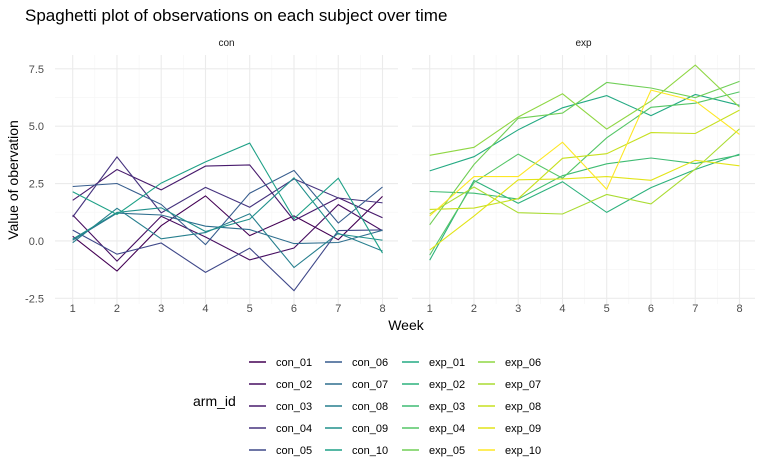  Describe the element at coordinates (36, 242) in the screenshot. I see `y-tick-label: 0.0` at that location.